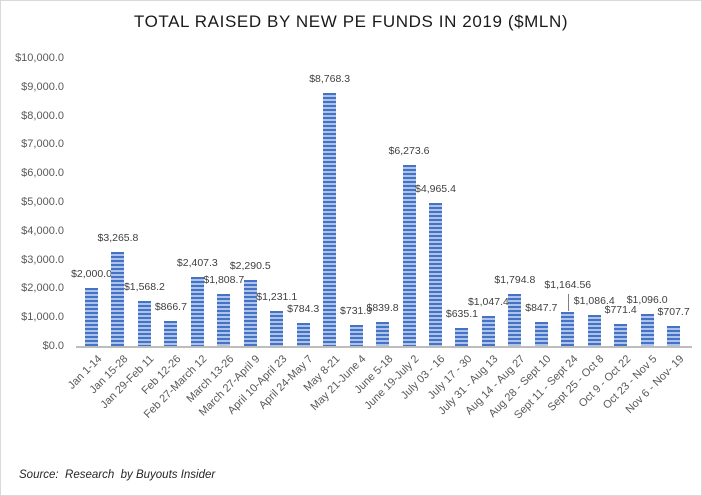  I want to click on bar-value-label: $3,265.8, so click(118, 238).